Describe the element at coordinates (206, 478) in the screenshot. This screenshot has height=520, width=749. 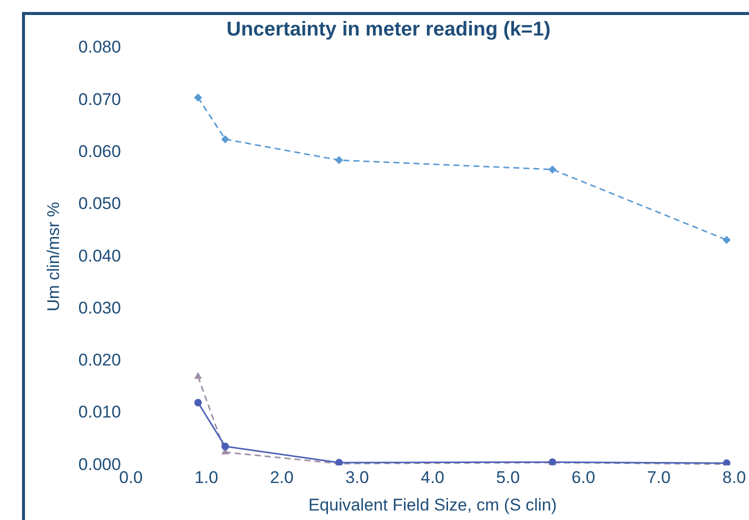
I see `x-tick-label: 1.0` at that location.